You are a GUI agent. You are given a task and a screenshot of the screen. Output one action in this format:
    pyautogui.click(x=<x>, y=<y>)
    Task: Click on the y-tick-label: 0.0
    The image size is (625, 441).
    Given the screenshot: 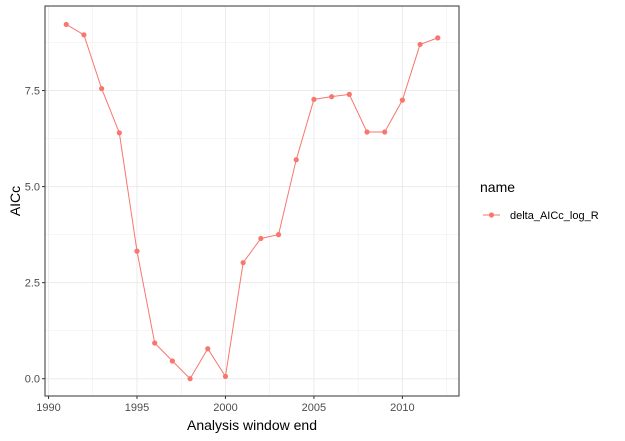 What is the action you would take?
    pyautogui.click(x=32, y=380)
    